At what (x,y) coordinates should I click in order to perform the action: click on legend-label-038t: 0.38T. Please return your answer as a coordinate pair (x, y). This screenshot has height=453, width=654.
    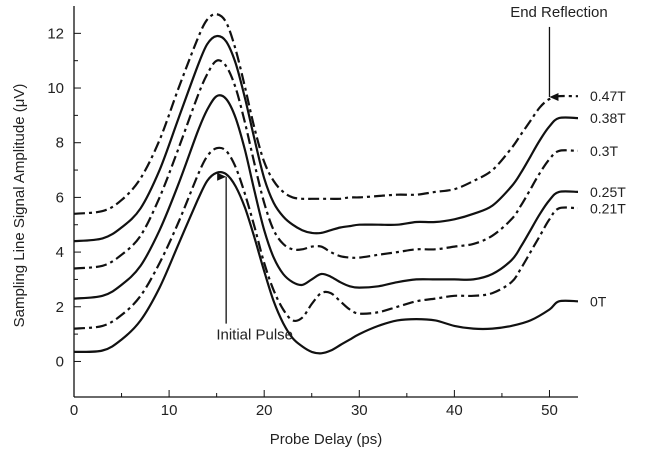
    Looking at the image, I should click on (608, 118).